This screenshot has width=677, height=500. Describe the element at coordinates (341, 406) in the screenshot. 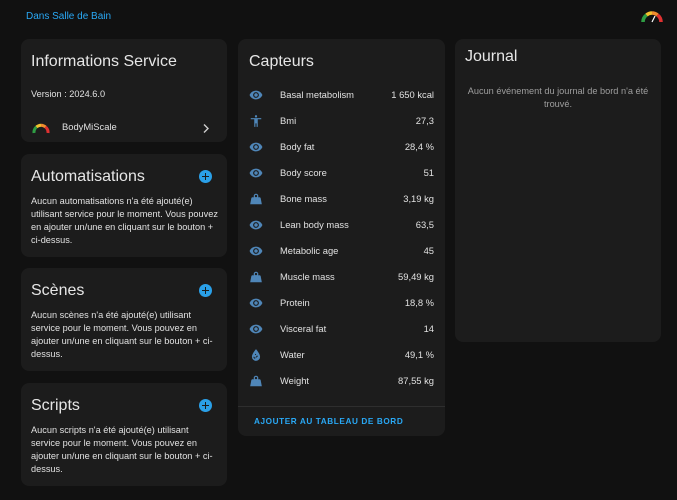

I see `sensors-divider` at that location.